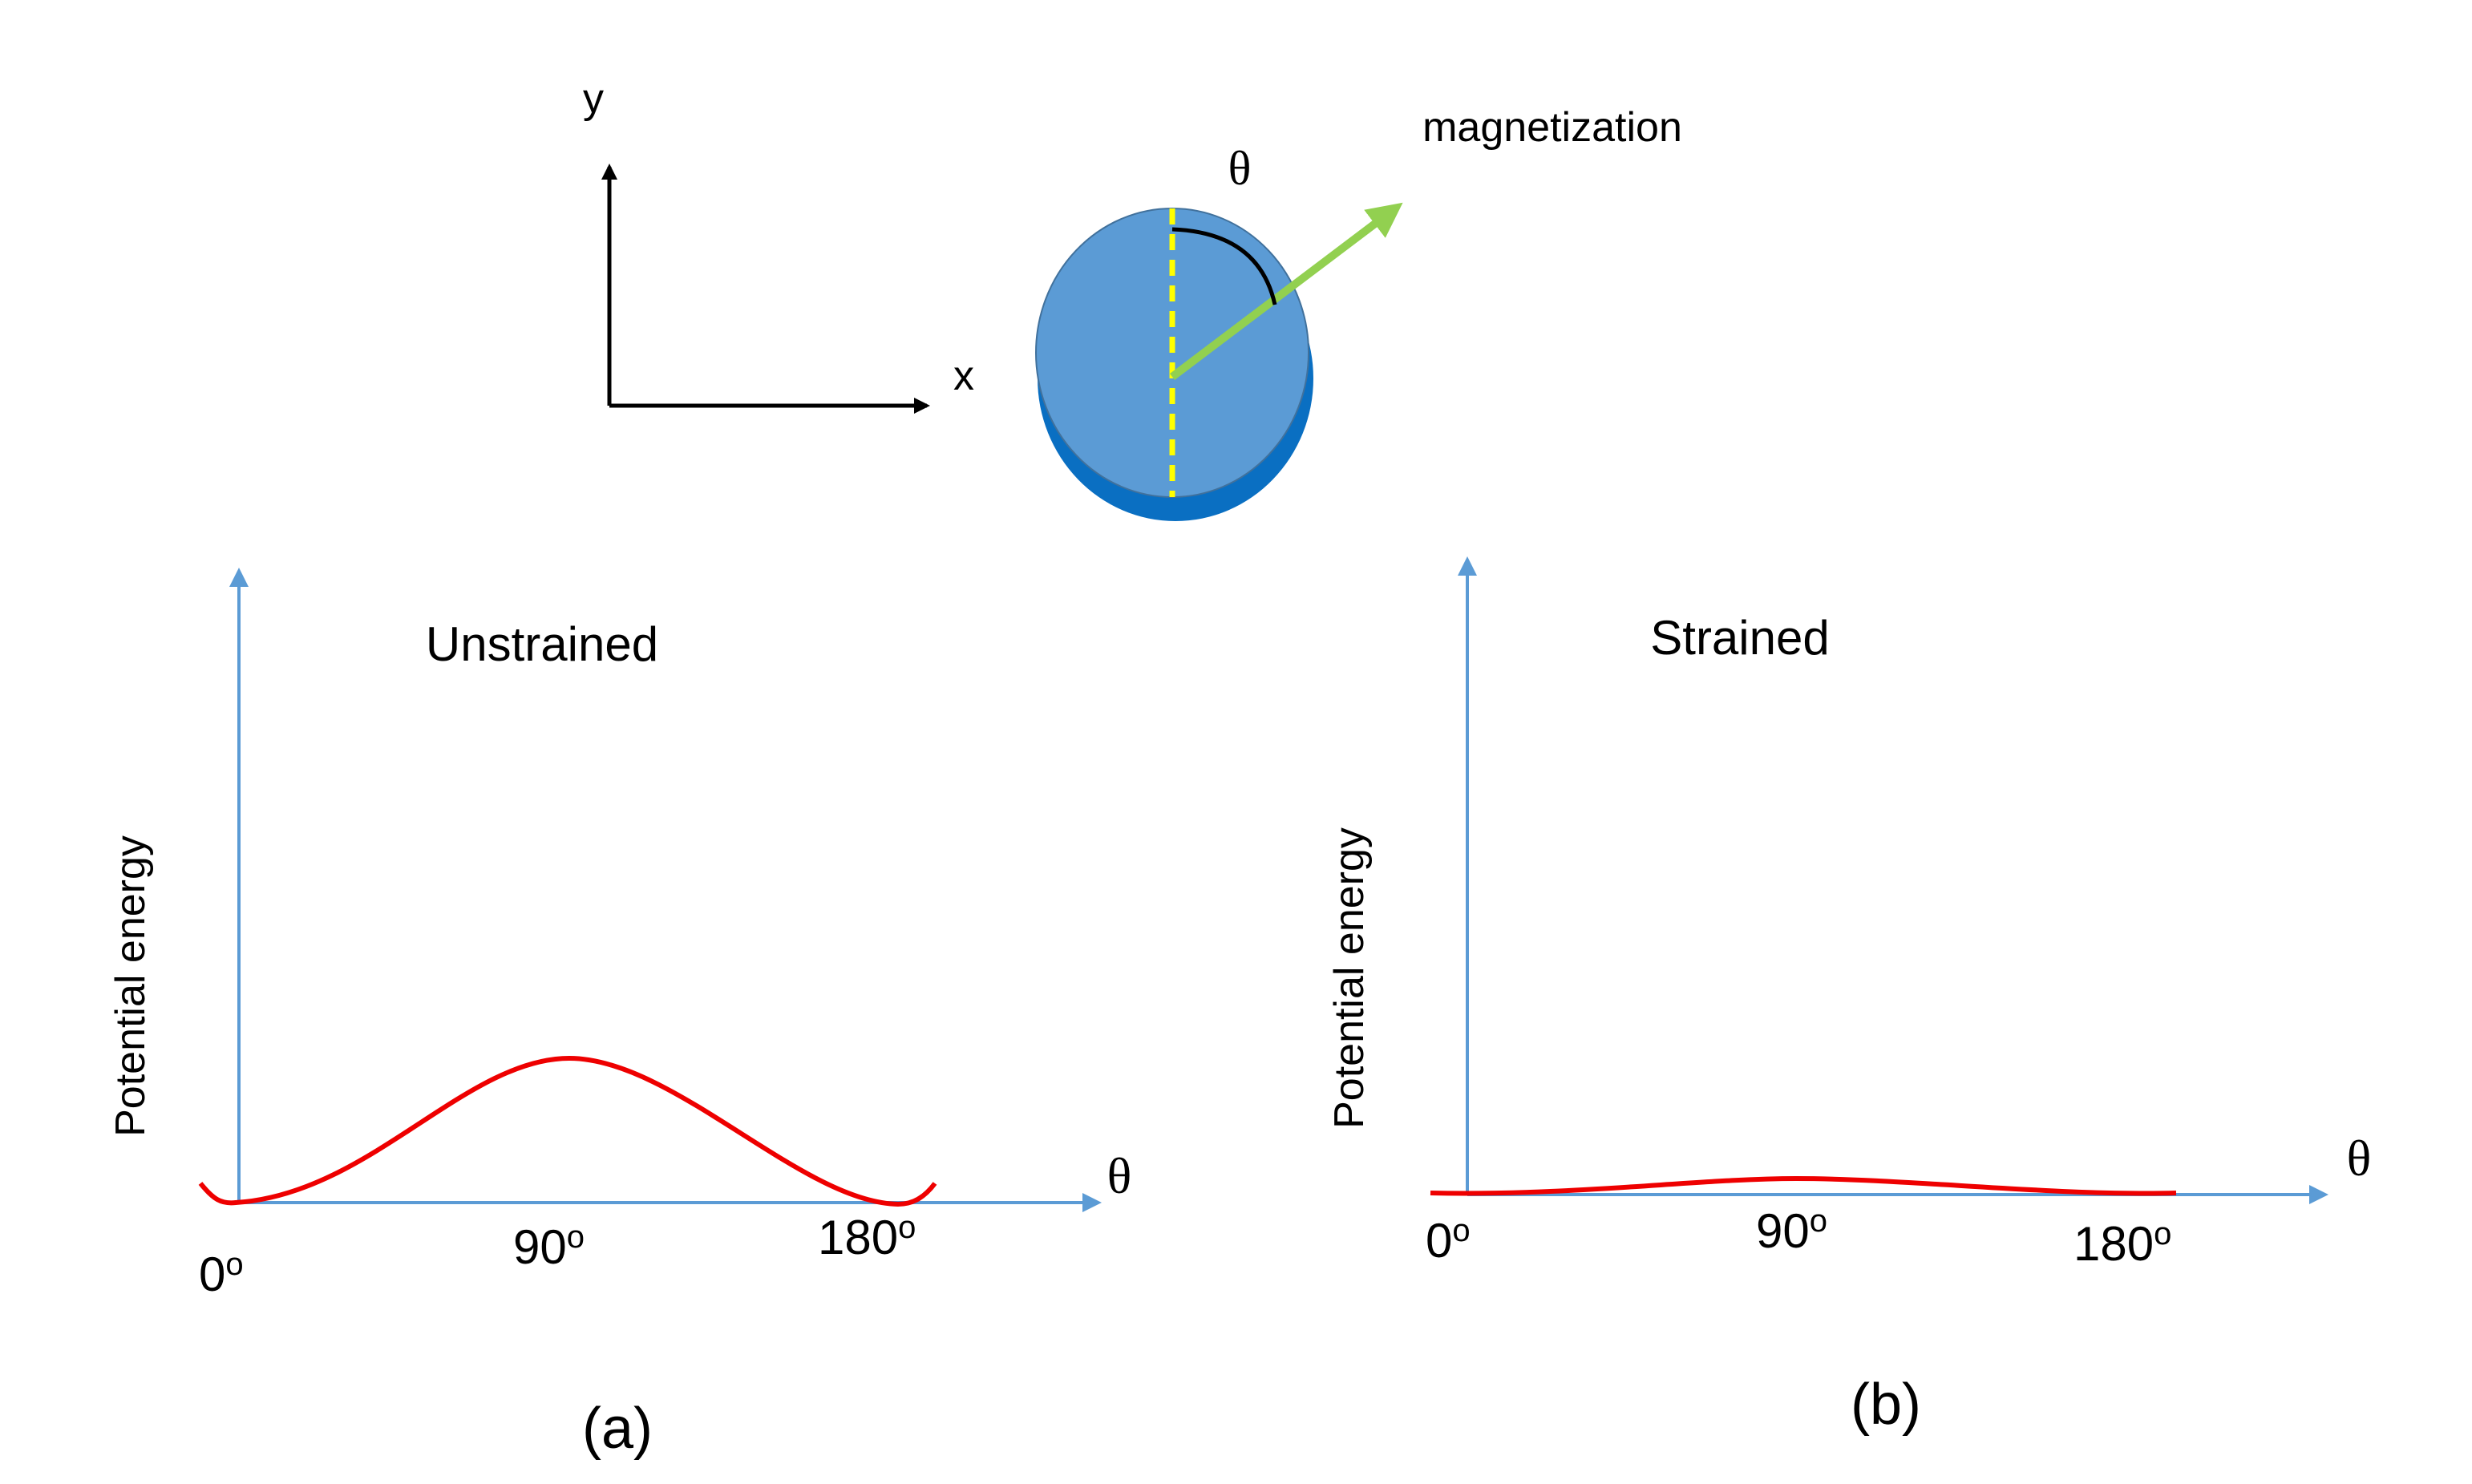  What do you see at coordinates (778, 245) in the screenshot?
I see `coordinate-axes: y x` at bounding box center [778, 245].